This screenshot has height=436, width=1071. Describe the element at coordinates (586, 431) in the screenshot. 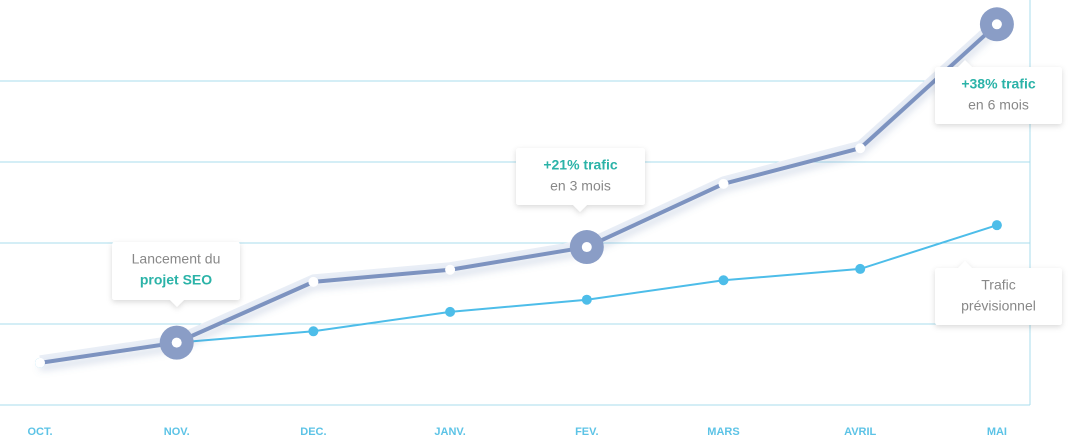

I see `x-tick-label: FEV.` at that location.